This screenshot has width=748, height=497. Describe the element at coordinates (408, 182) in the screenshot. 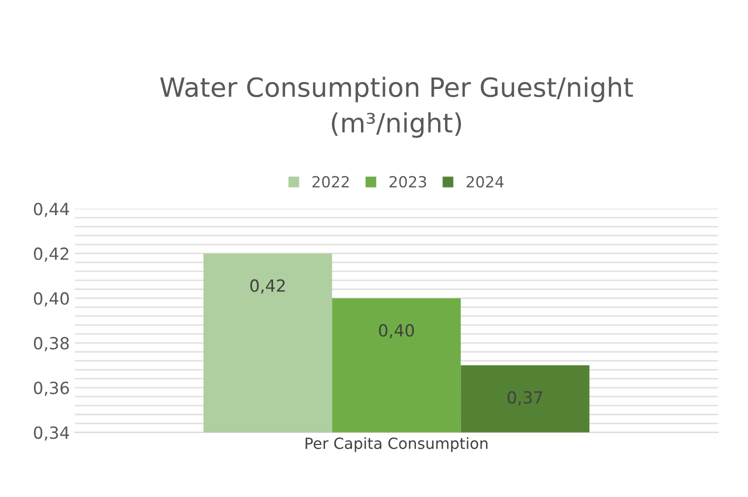

I see `legend-label: 2023` at that location.